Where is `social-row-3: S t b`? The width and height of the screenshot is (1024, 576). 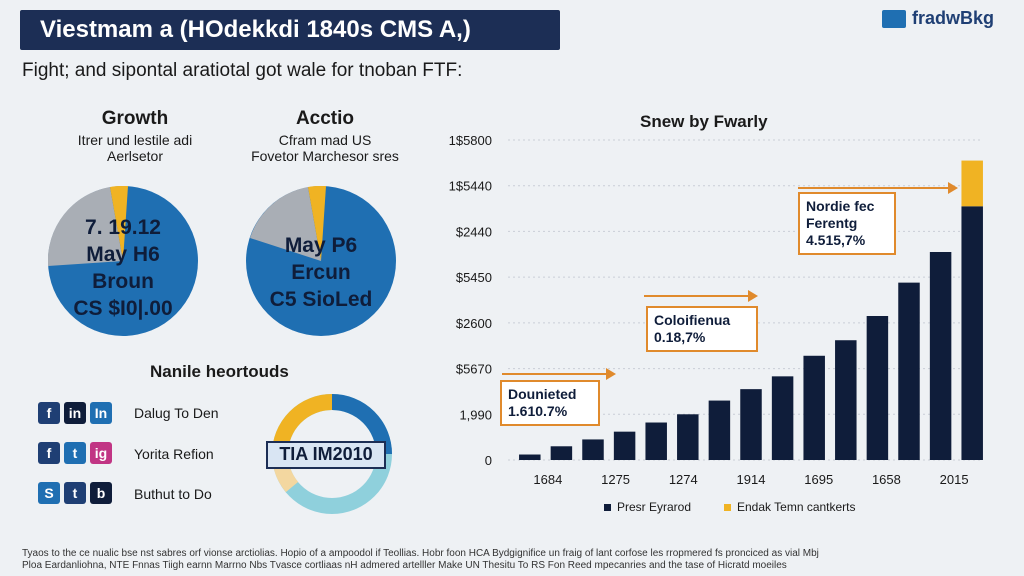 social-row-3: S t b is located at coordinates (75, 493).